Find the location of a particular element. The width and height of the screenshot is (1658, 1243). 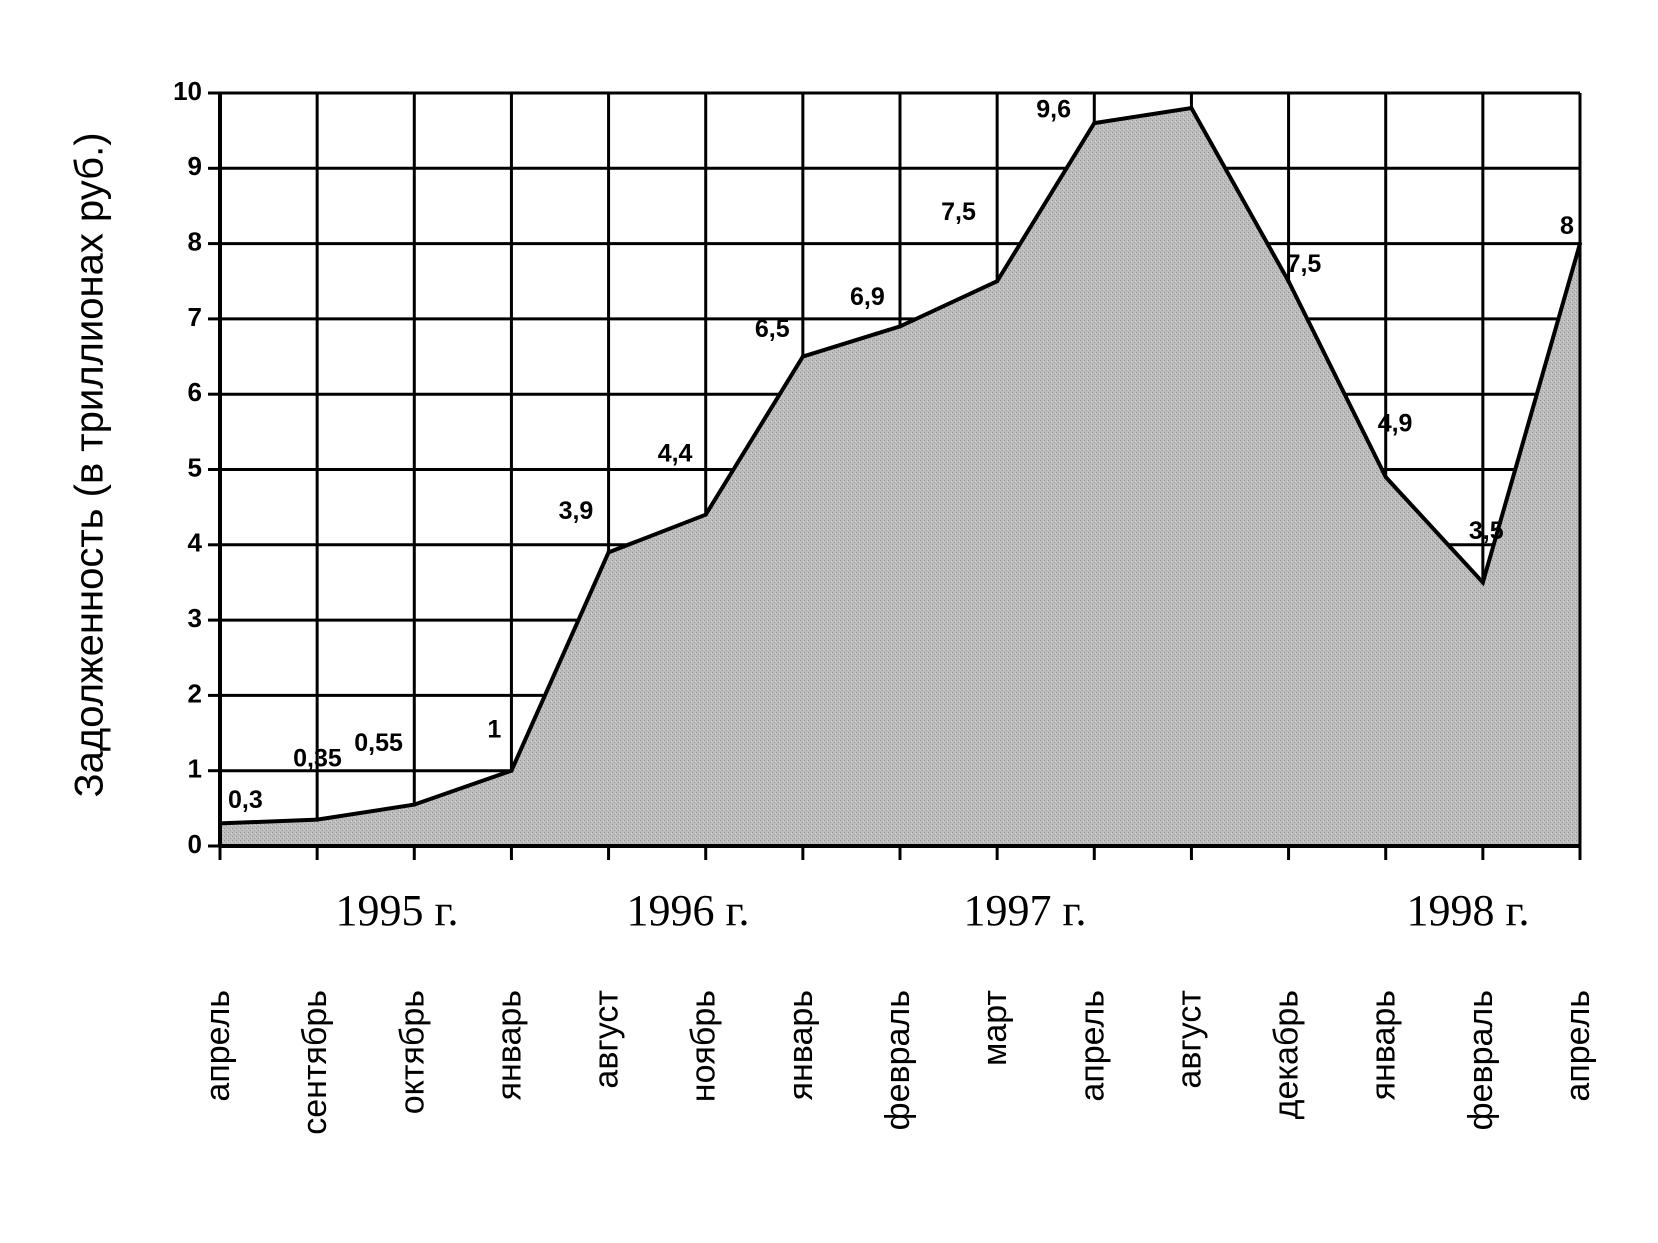

x-category-label: декабрь is located at coordinates (1287, 1054).